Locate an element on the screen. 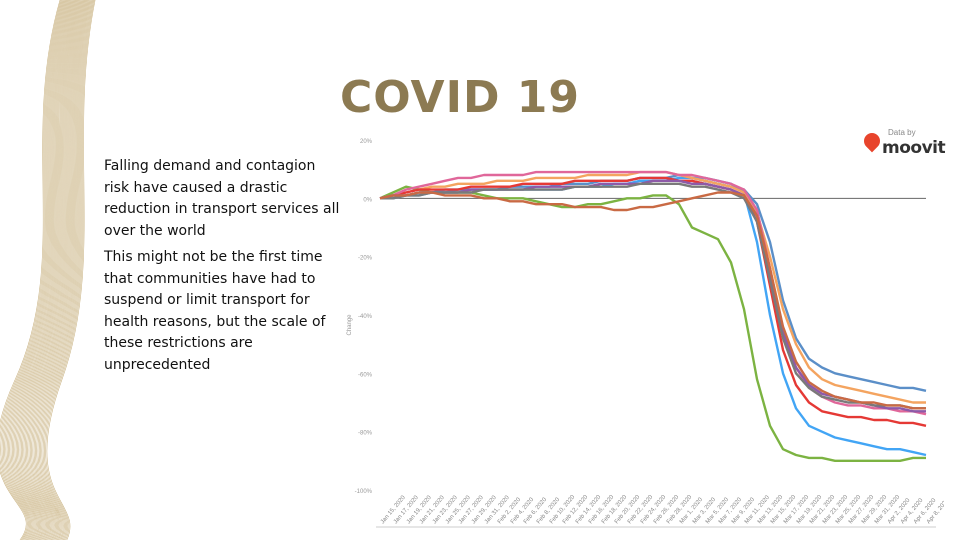 Image resolution: width=960 pixels, height=540 pixels. logo-wordmark: moovit is located at coordinates (914, 148).